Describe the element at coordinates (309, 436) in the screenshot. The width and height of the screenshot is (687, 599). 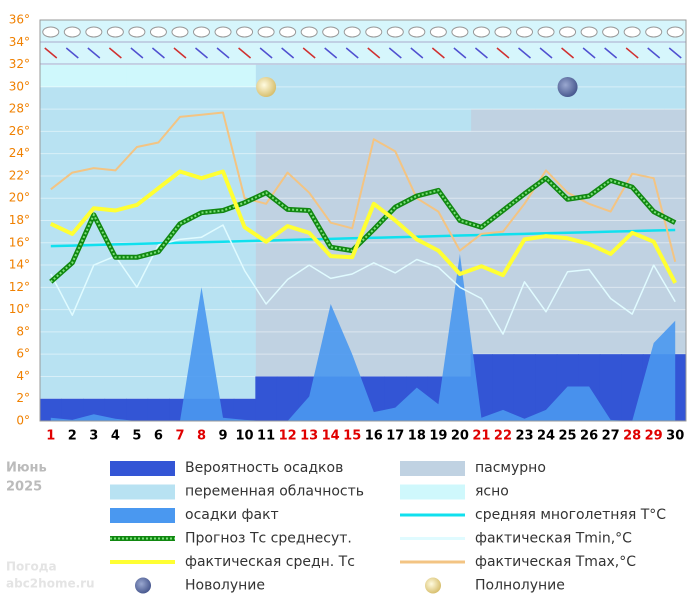
I see `x-tick-label: 13` at that location.